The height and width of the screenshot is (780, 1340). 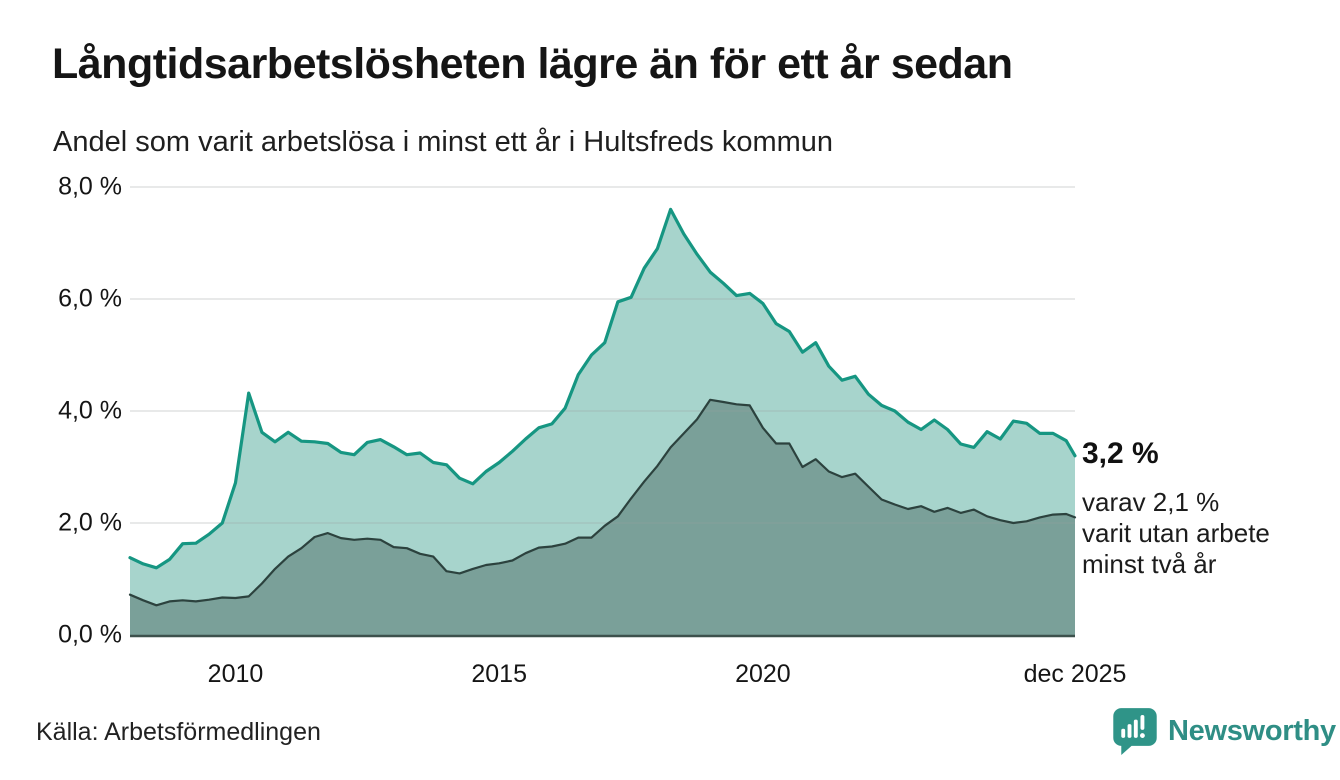 I want to click on end-value-detail-line: varit utan arbete, so click(x=1176, y=533).